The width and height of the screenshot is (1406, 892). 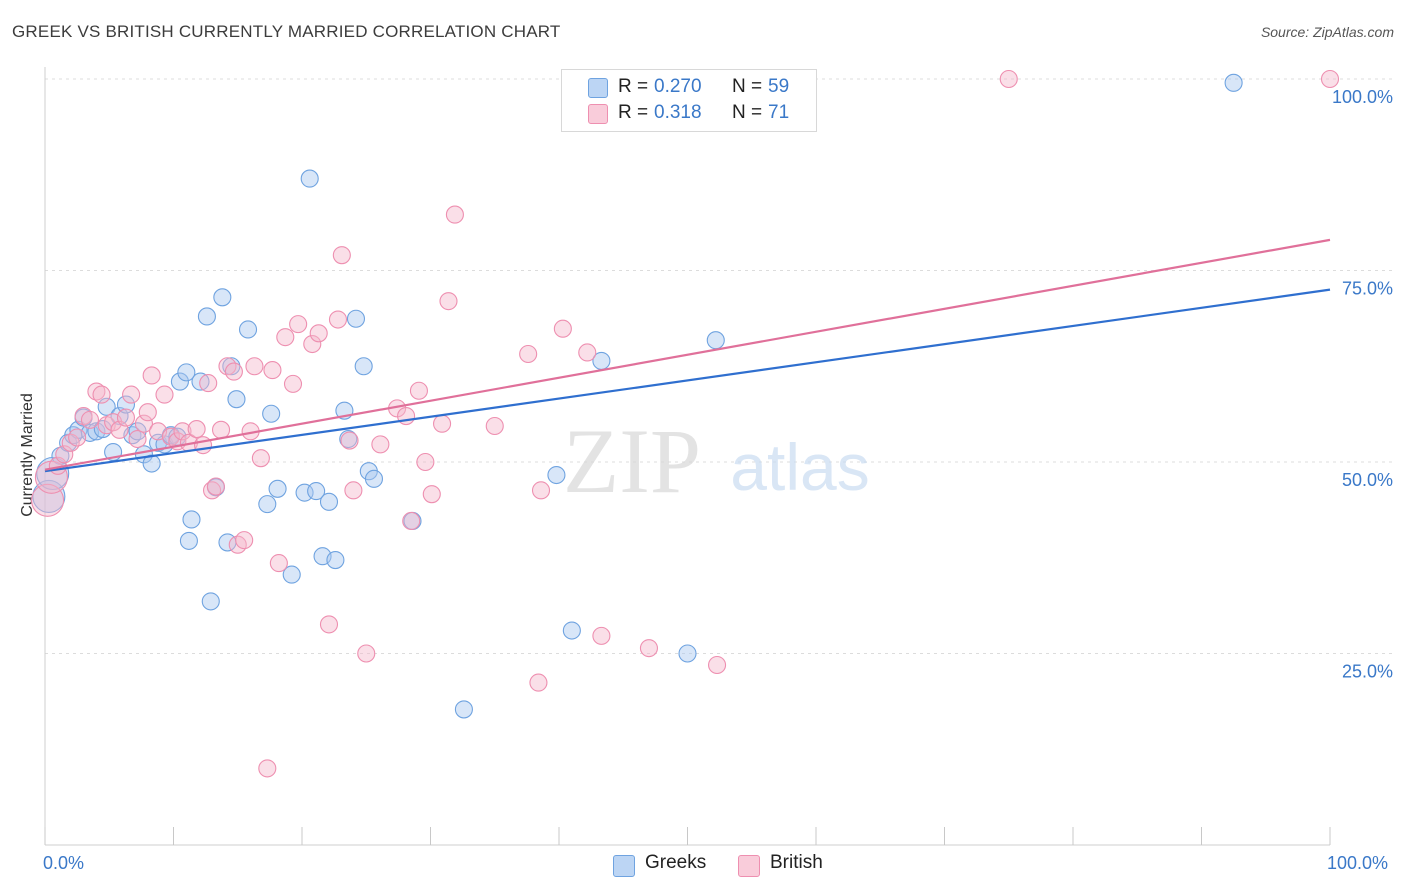 I want to click on series-legend: Greeks British, so click(x=703, y=865).